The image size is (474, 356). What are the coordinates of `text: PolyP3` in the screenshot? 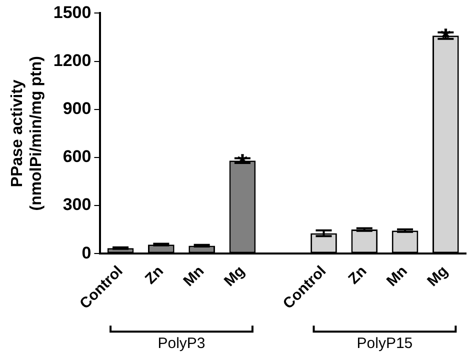 It's located at (182, 343).